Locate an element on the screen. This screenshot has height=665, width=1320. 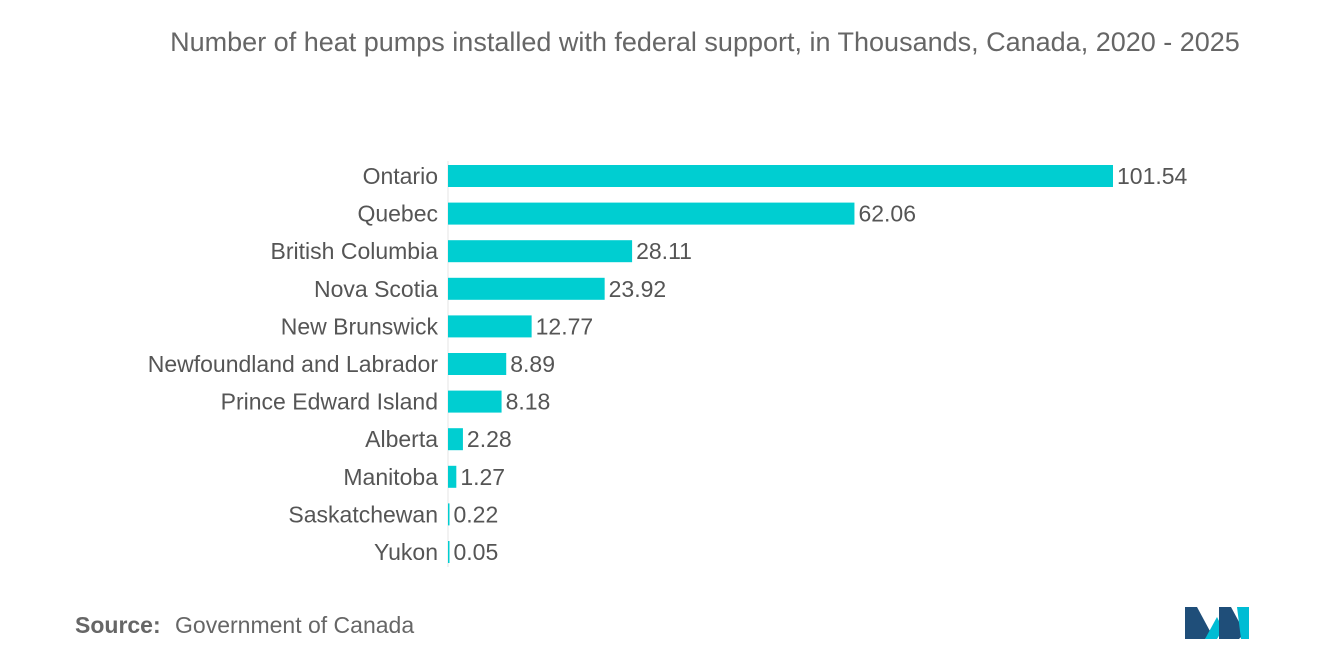
category-label: New Brunswick is located at coordinates (360, 326).